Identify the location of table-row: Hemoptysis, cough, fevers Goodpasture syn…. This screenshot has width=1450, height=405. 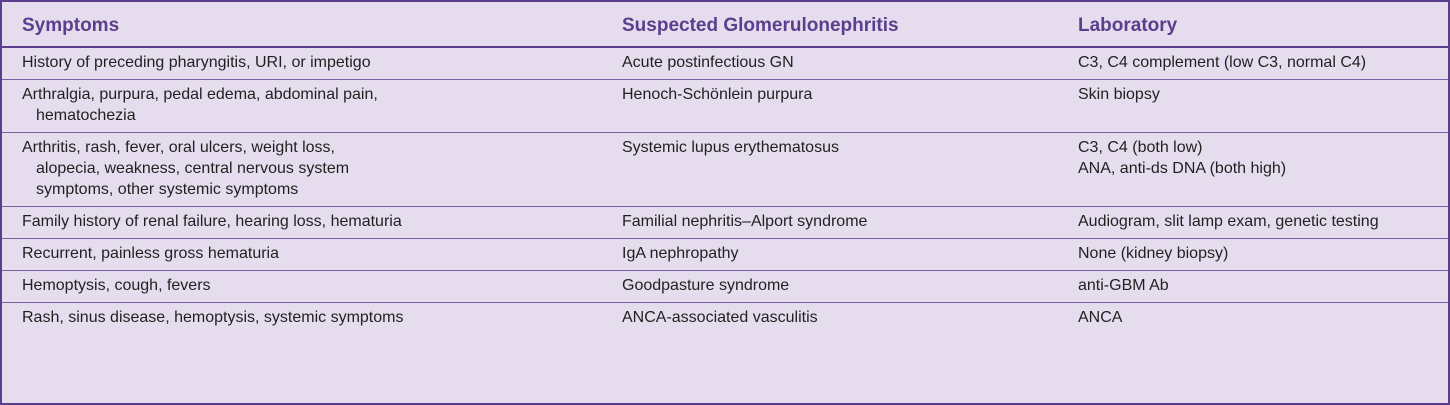
(725, 286).